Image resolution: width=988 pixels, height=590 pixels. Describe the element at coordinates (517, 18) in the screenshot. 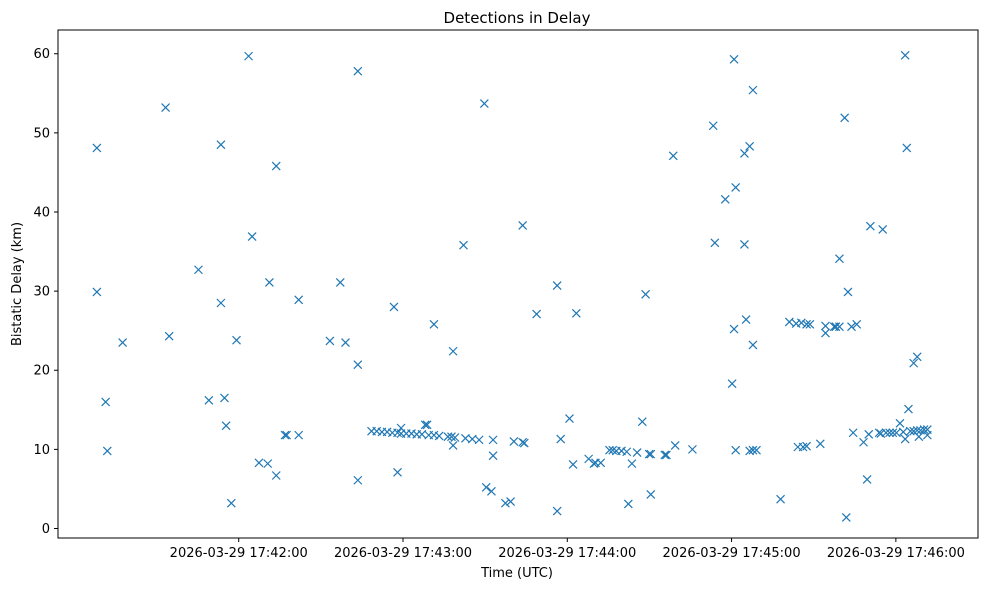

I see `chart-title: Detections in Delay` at that location.